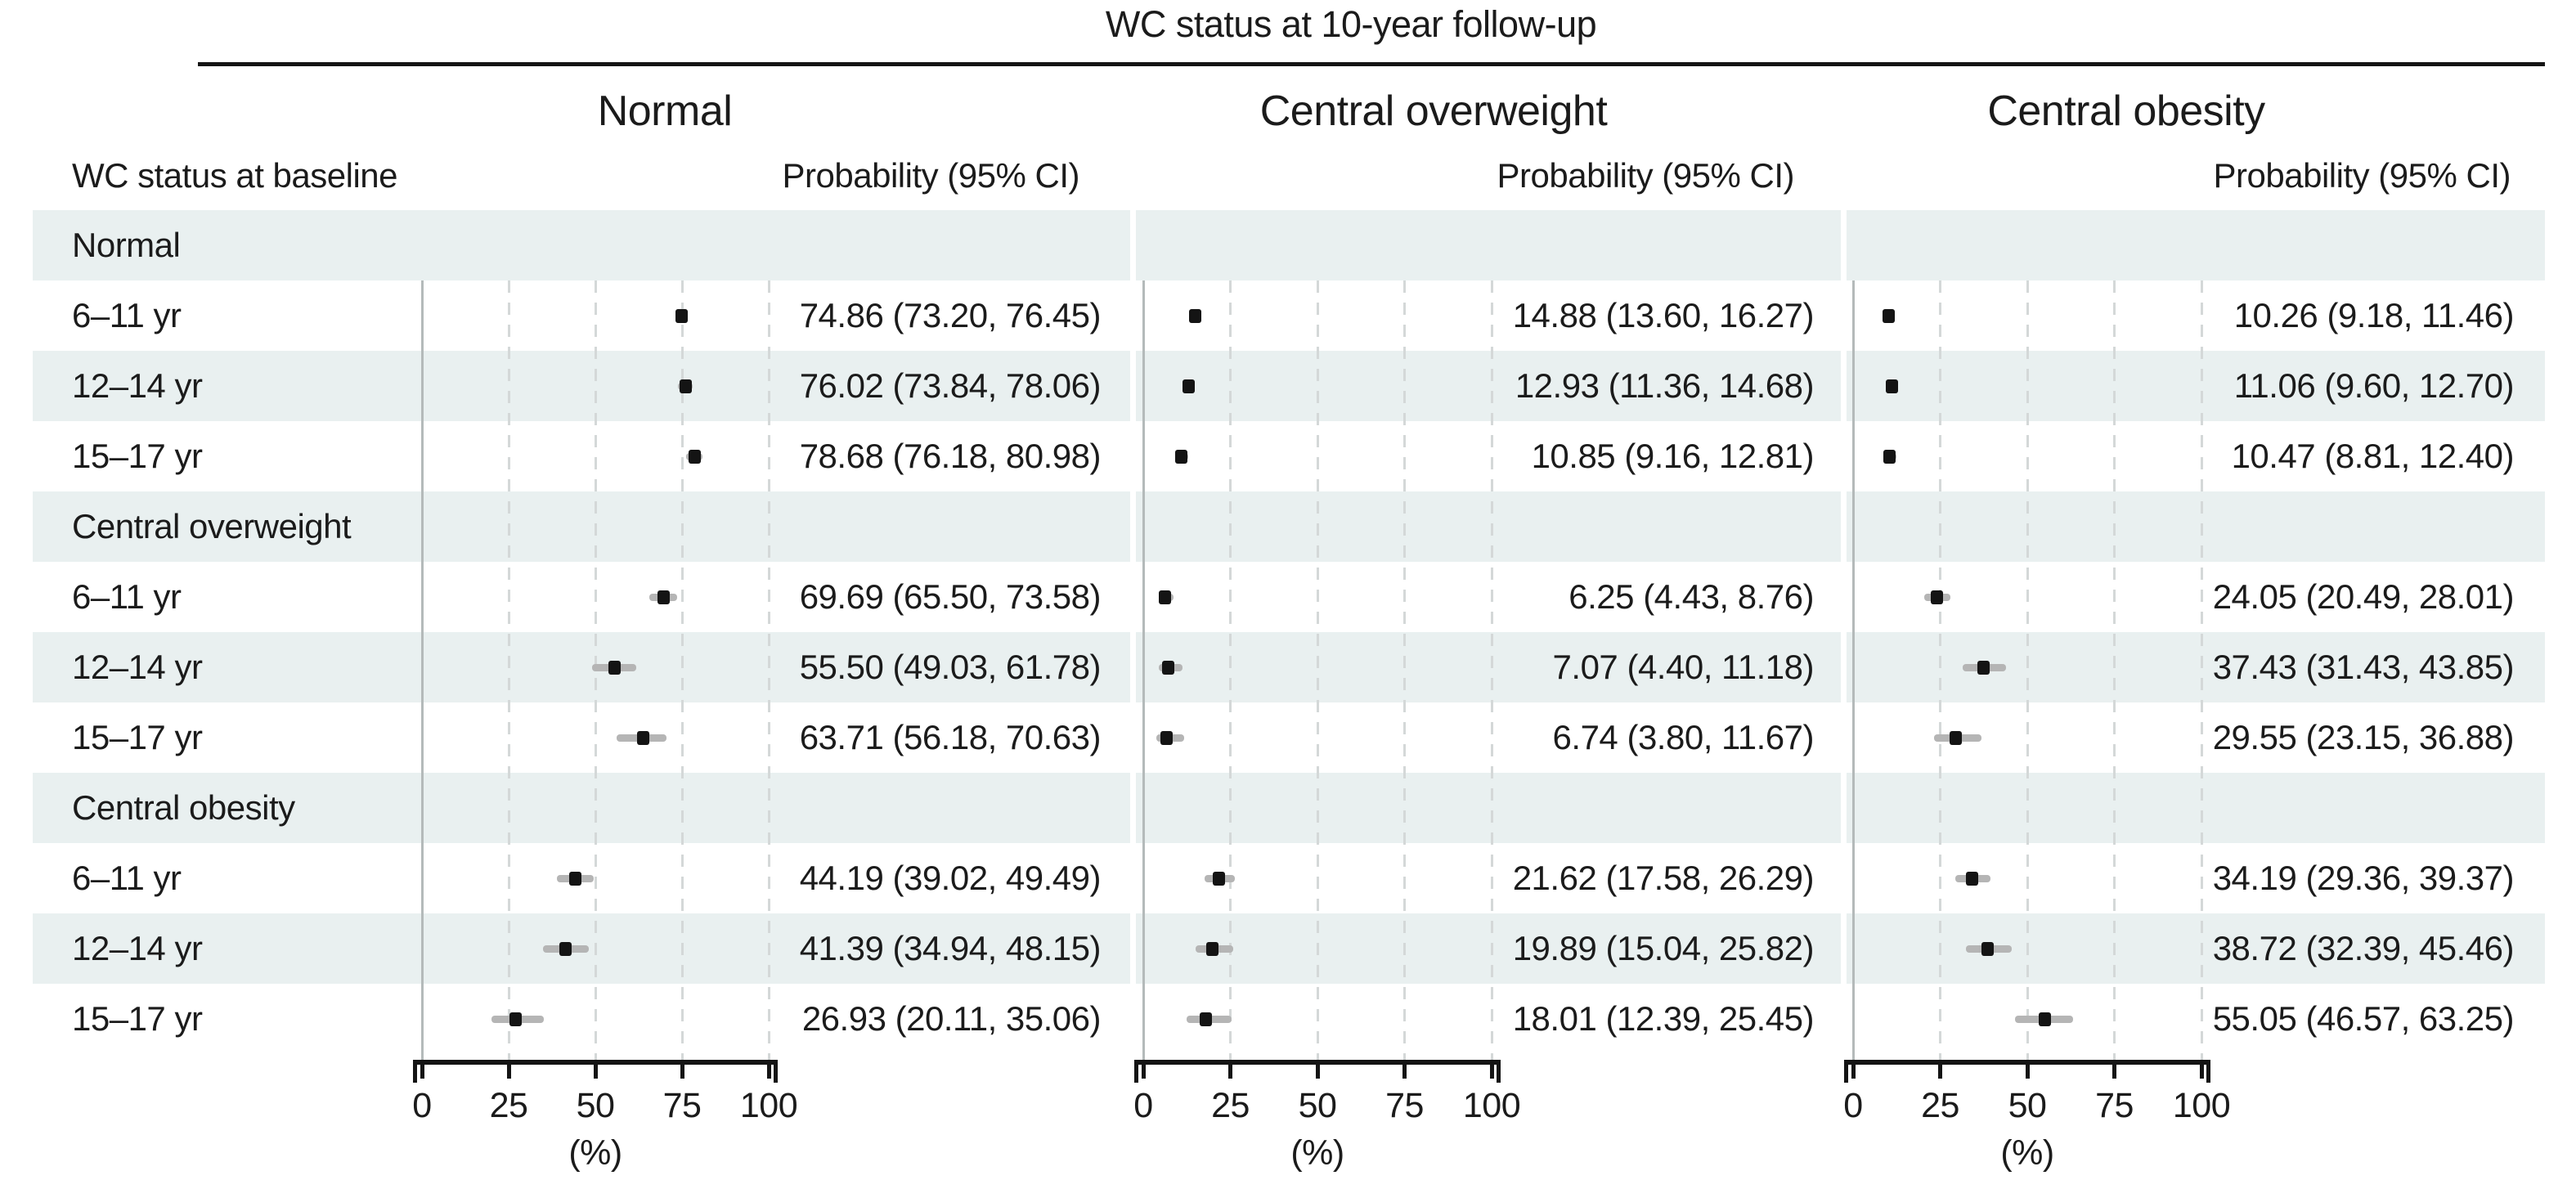 This screenshot has height=1189, width=2576. I want to click on row-header: WC status at baseline, so click(235, 175).